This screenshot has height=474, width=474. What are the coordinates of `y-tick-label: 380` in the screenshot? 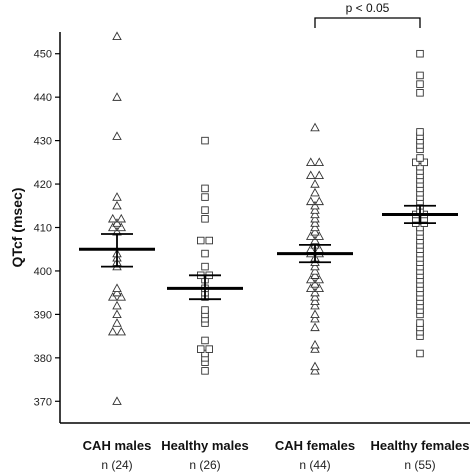 It's located at (43, 359).